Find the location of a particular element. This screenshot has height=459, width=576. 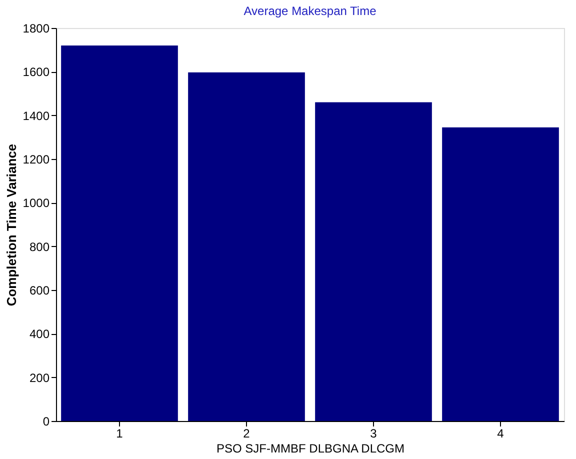

y-tick-label: 1600 is located at coordinates (36, 72).